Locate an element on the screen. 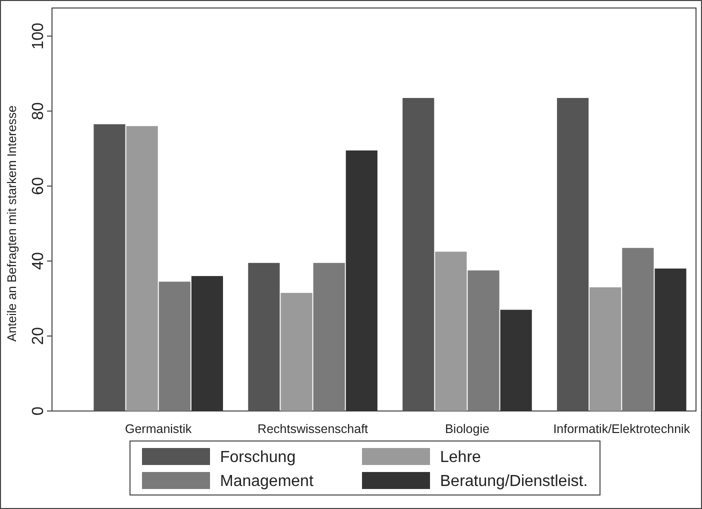 This screenshot has height=509, width=702. x-tick-label: Biologie is located at coordinates (467, 429).